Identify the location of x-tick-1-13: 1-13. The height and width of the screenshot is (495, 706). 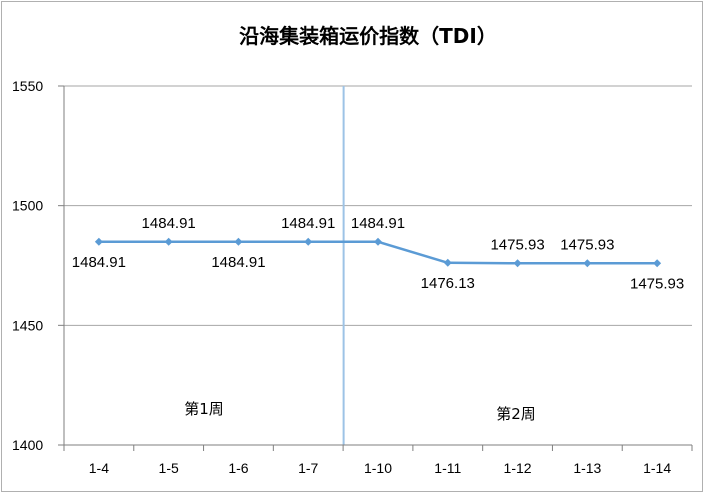
(587, 468).